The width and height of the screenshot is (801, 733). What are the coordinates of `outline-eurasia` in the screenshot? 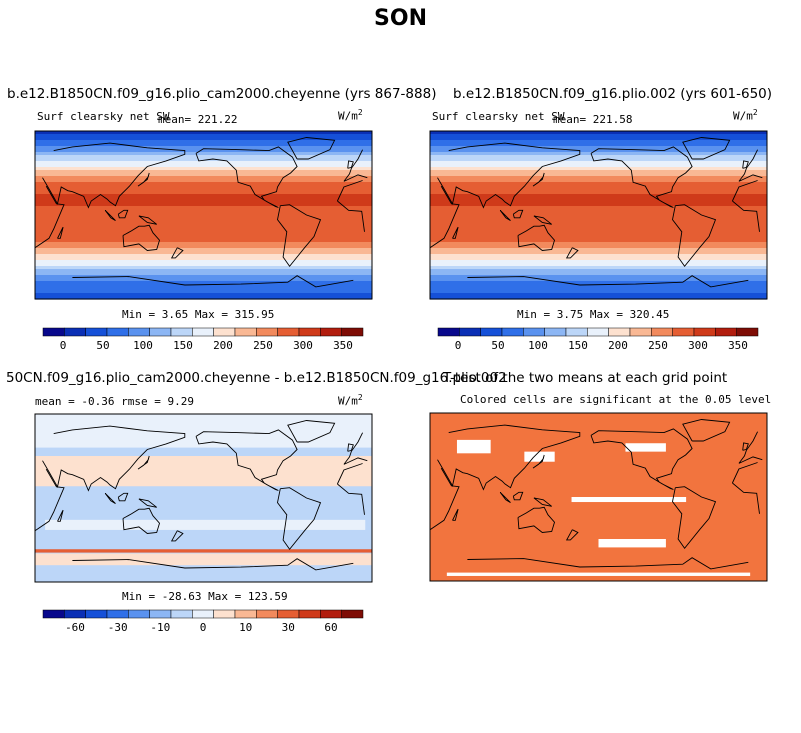 It's located at (205, 458).